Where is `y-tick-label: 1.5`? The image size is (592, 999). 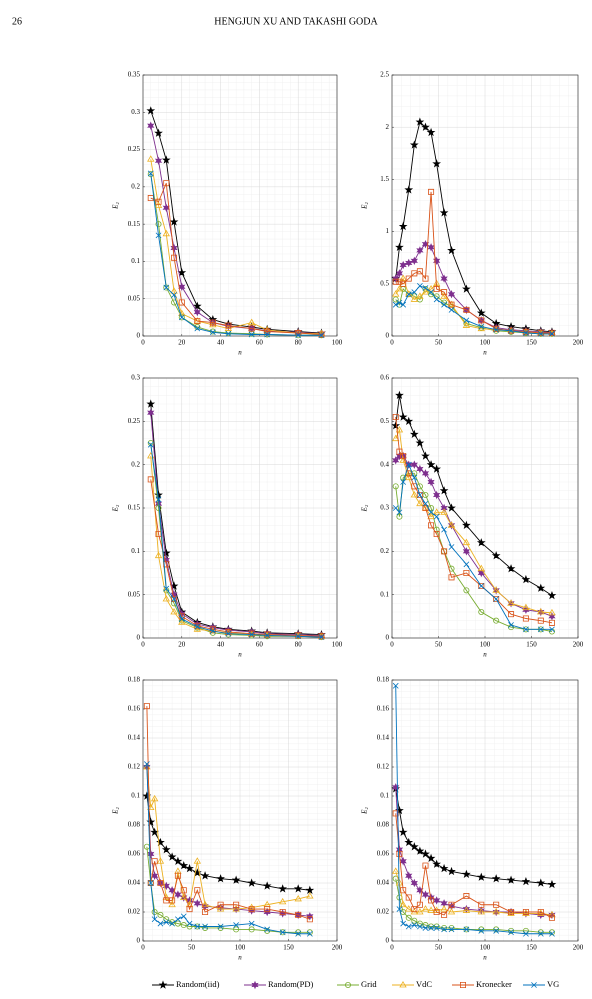
y-tick-label: 1.5 is located at coordinates (384, 179).